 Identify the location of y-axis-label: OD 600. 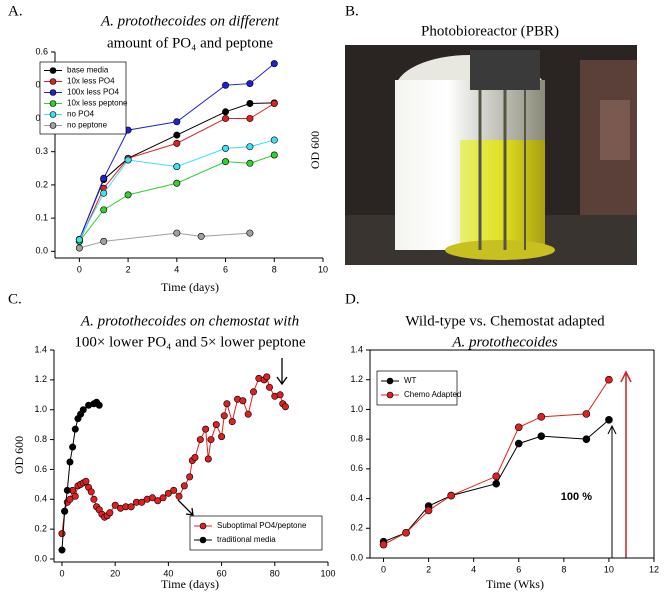
(19, 455).